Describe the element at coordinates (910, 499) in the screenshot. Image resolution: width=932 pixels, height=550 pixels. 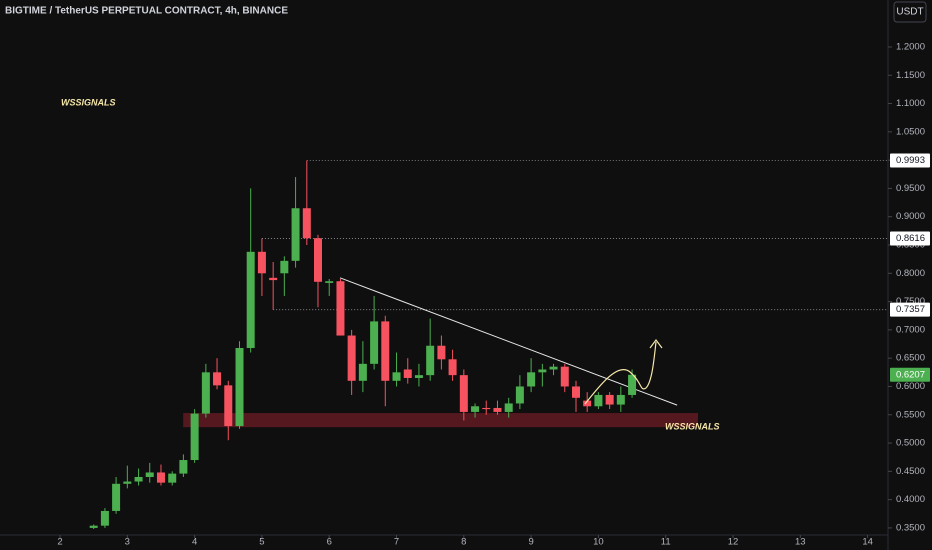
I see `y-tick-label: 0.4000` at that location.